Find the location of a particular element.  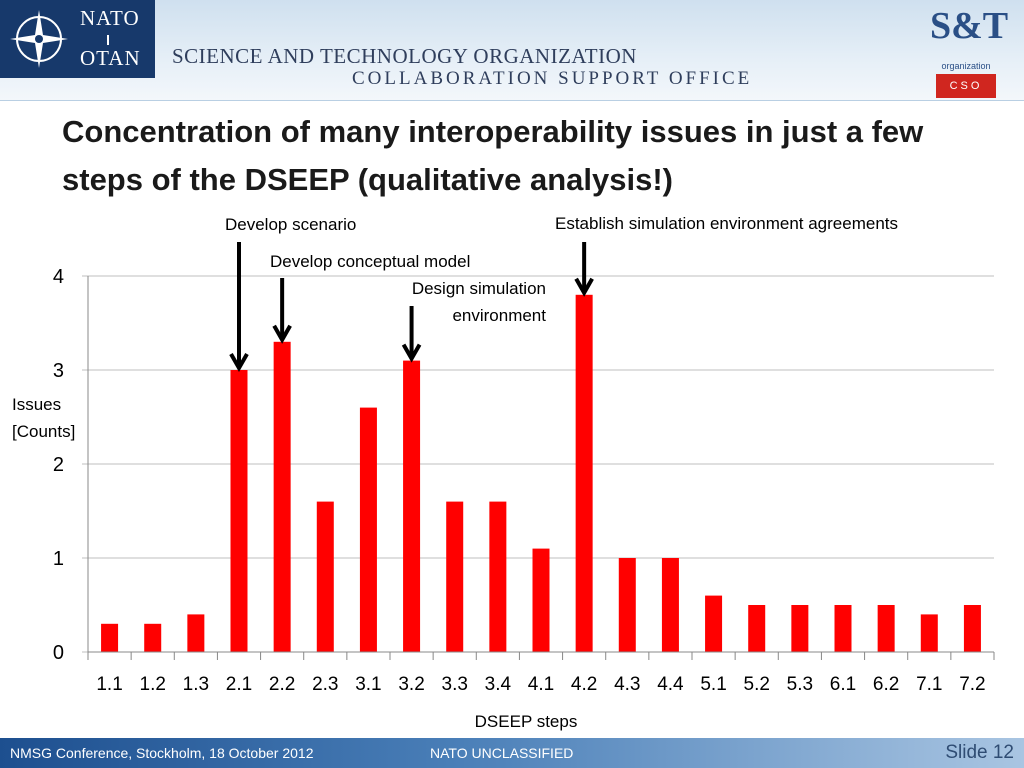

footer-slide-number: Slide 12 is located at coordinates (979, 752).